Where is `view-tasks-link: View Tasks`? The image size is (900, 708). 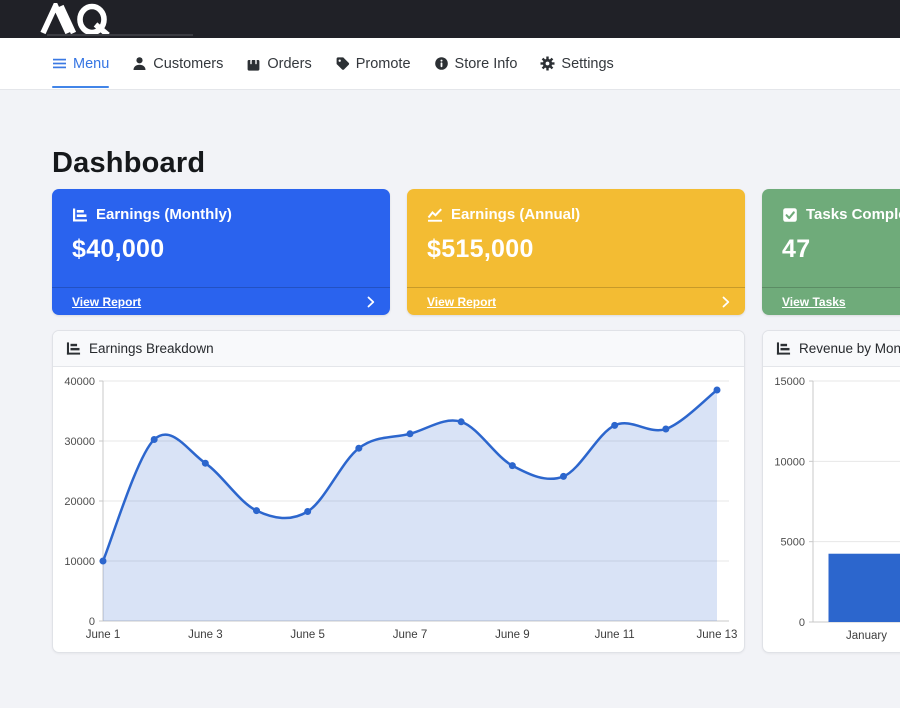 view-tasks-link: View Tasks is located at coordinates (831, 301).